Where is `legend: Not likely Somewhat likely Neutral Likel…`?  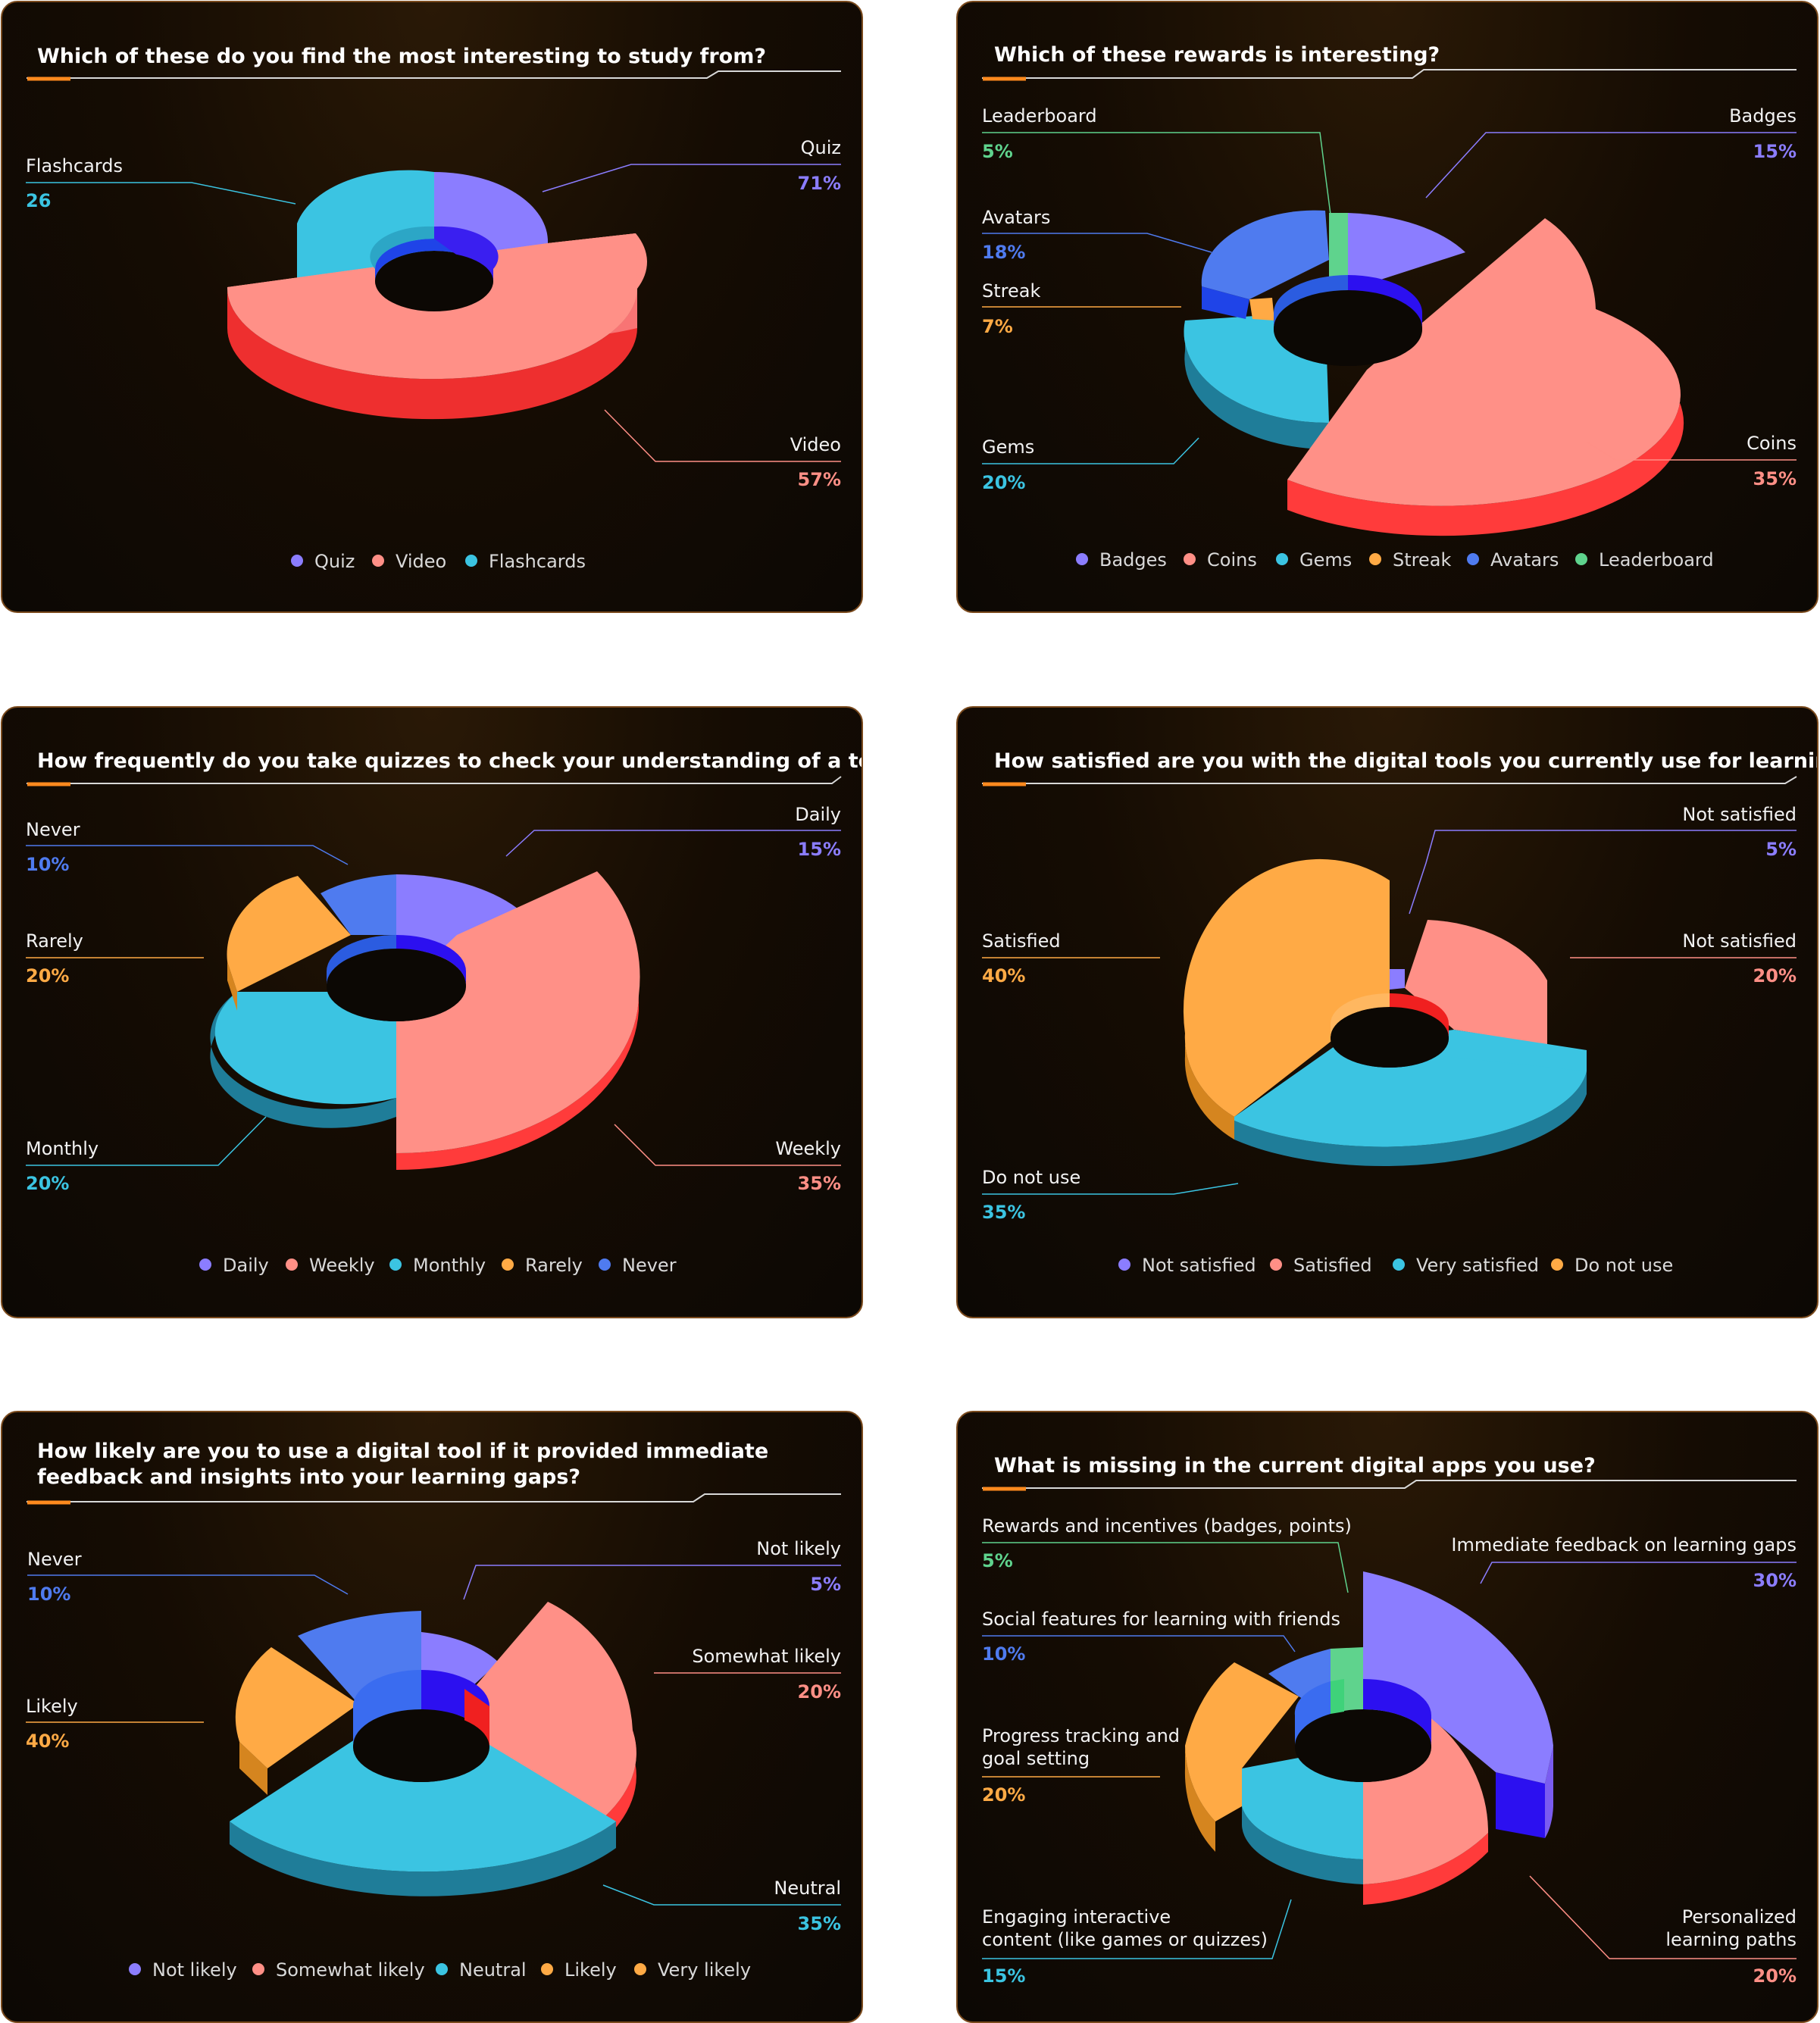
legend: Not likely Somewhat likely Neutral Likel… is located at coordinates (440, 1970).